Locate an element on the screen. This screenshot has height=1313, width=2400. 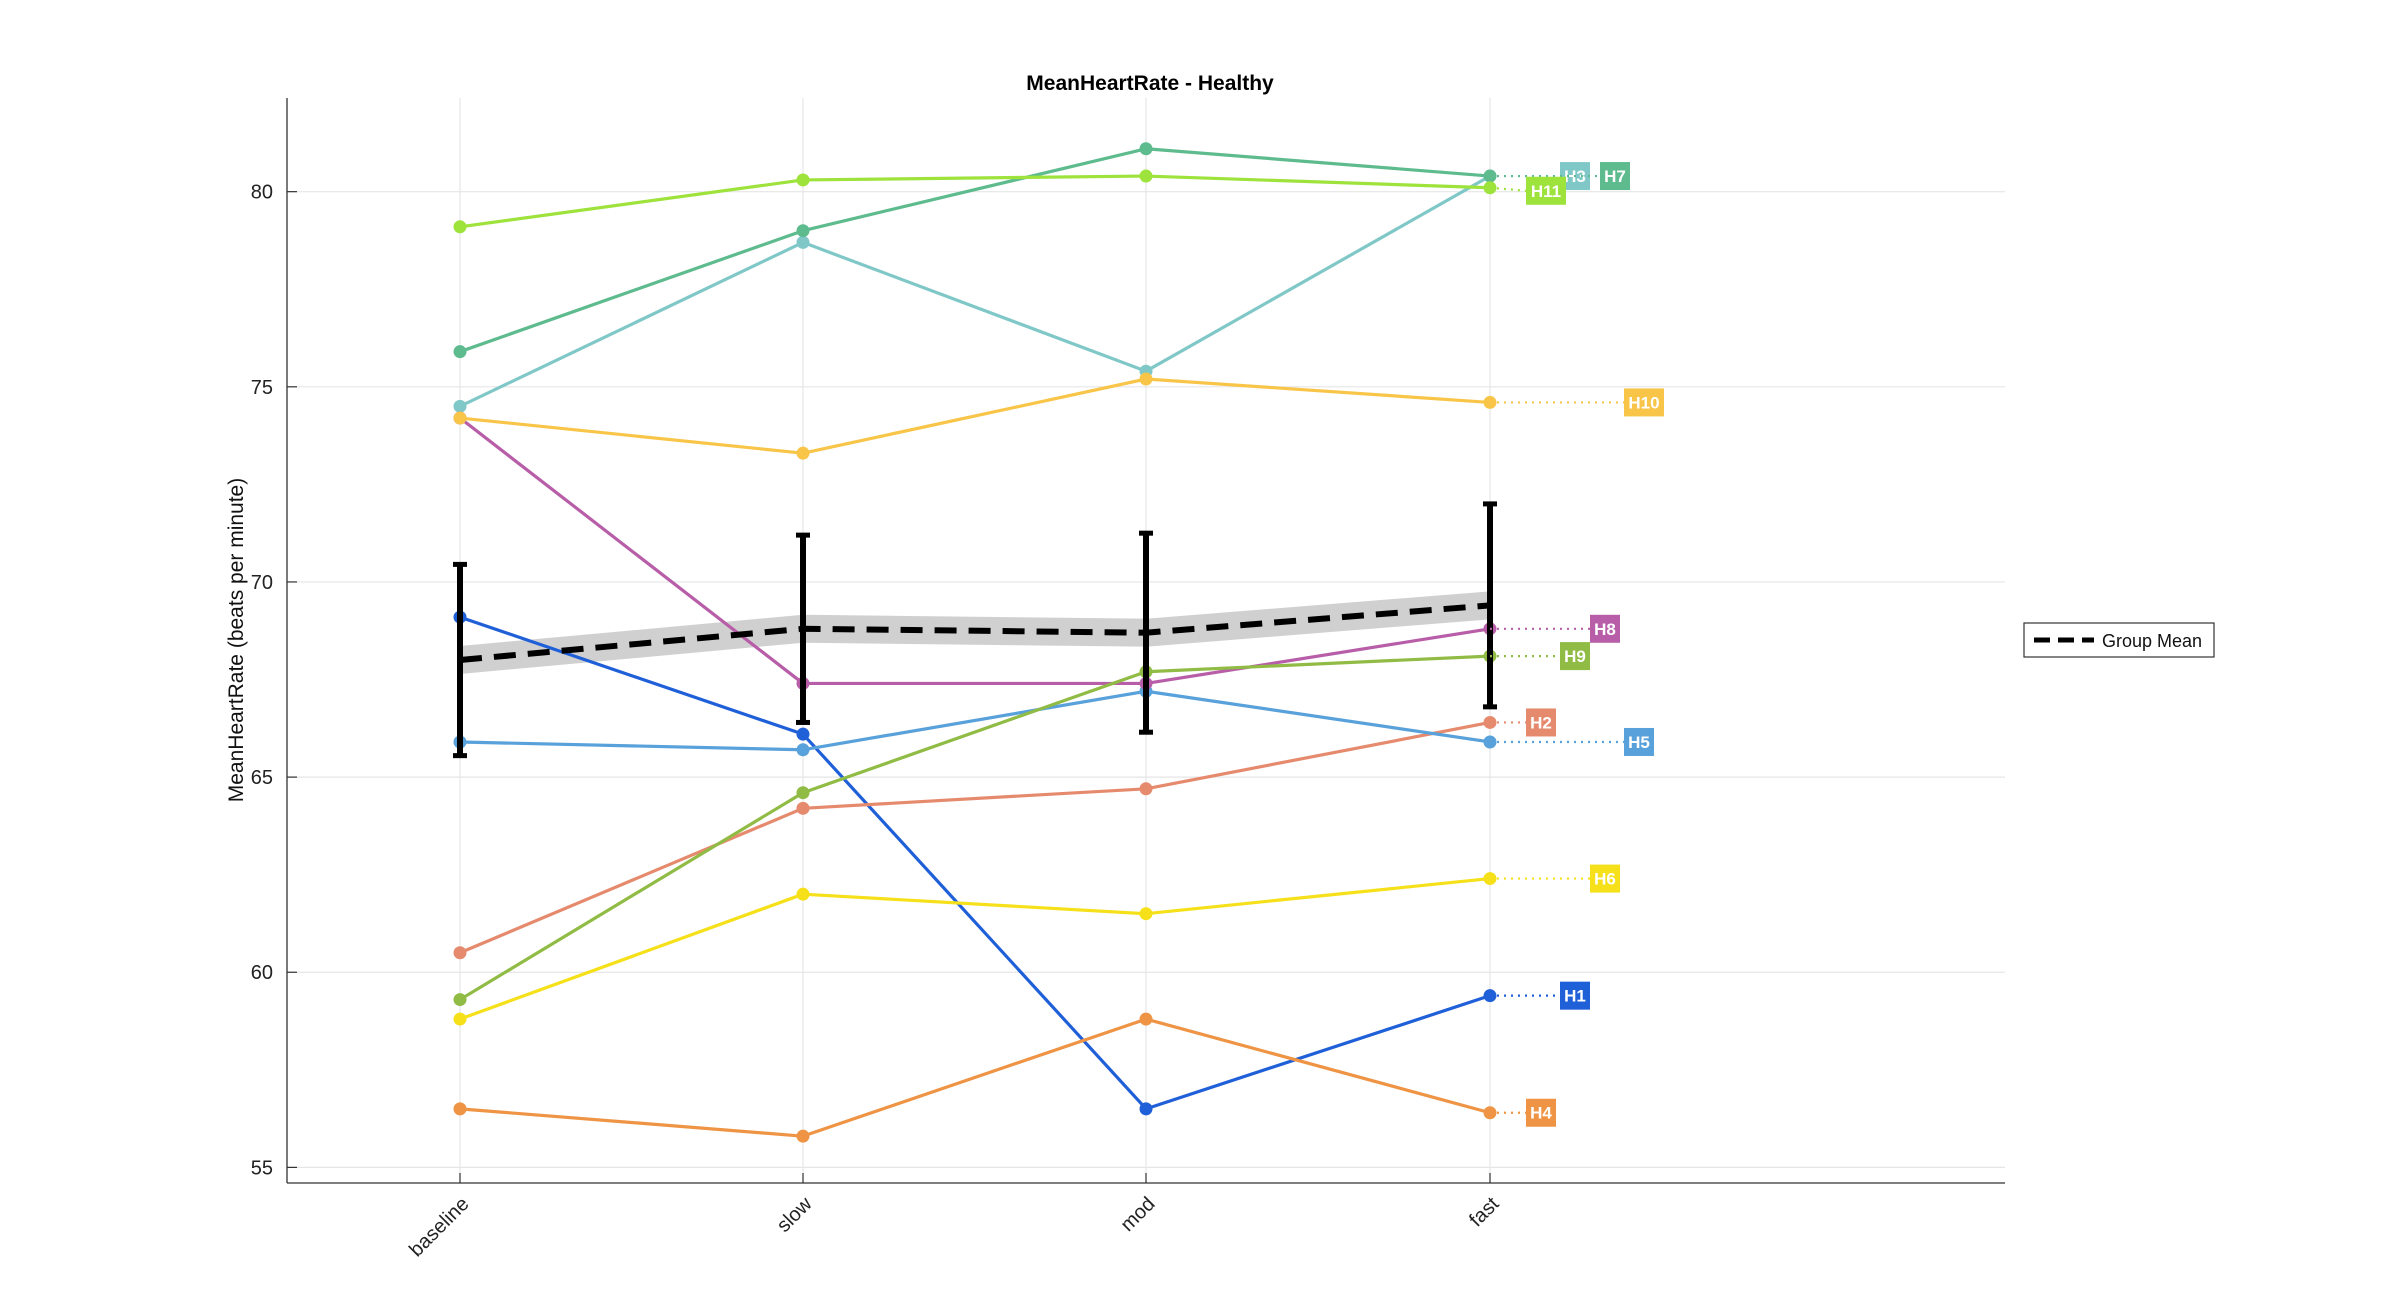
x-tick-label: slow is located at coordinates (795, 1215).